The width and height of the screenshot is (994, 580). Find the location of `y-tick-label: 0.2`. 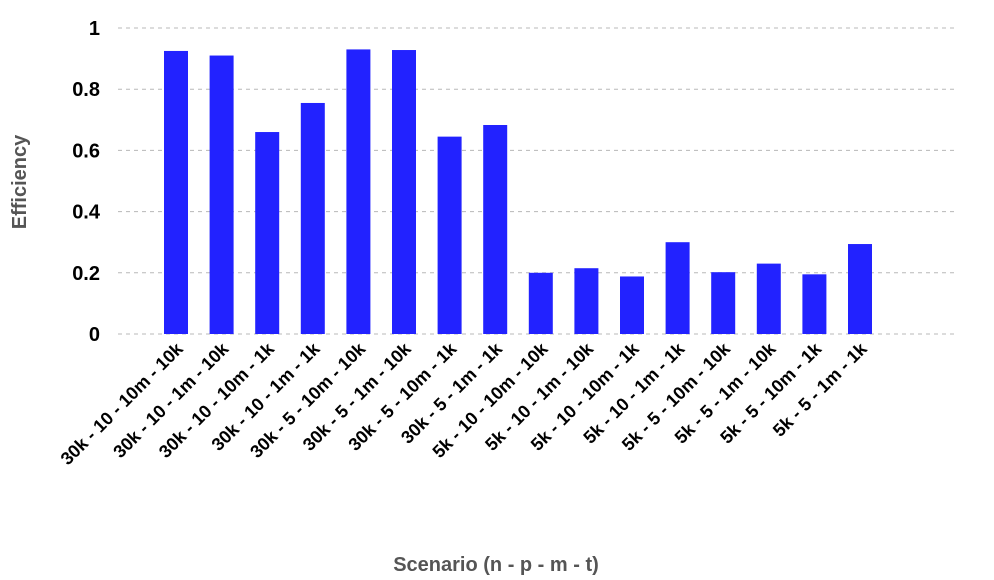

y-tick-label: 0.2 is located at coordinates (86, 274).